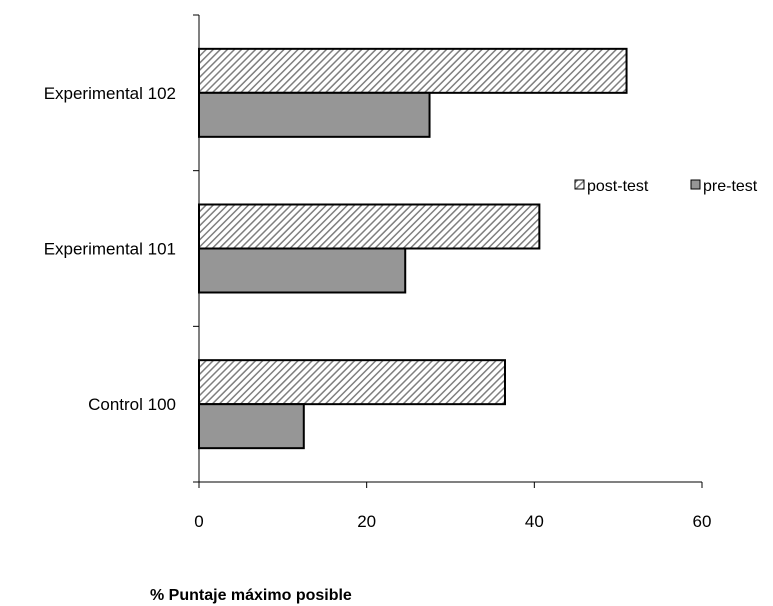  What do you see at coordinates (132, 404) in the screenshot?
I see `category-label-control-100: Control 100` at bounding box center [132, 404].